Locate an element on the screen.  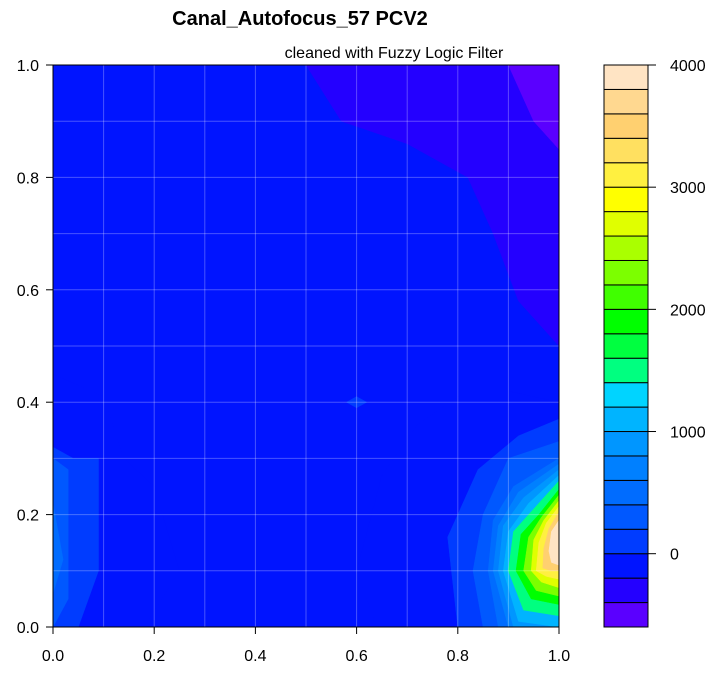
contour-region is located at coordinates (356, 402).